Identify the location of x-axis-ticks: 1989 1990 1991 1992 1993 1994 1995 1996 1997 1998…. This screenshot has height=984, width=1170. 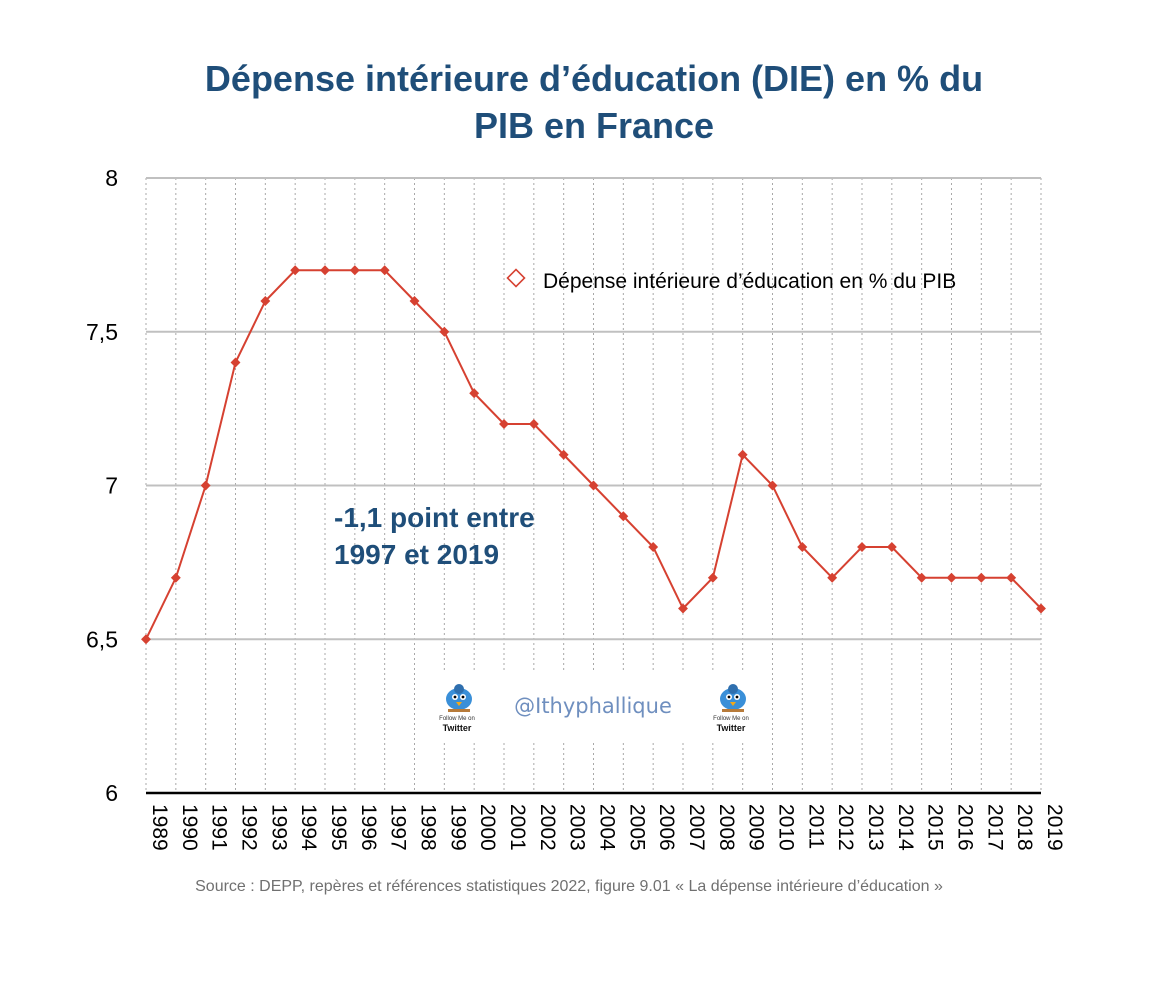
(607, 827).